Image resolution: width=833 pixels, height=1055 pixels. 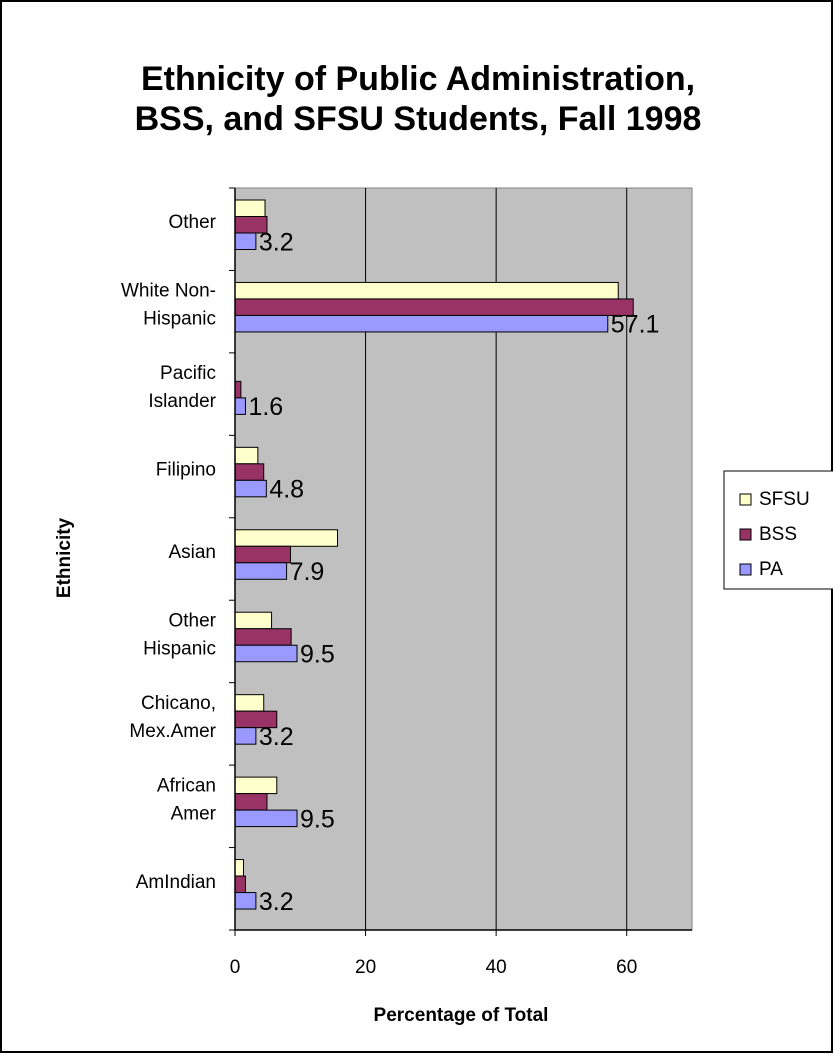 I want to click on x-axis-title: Percentage of Total, so click(x=461, y=1015).